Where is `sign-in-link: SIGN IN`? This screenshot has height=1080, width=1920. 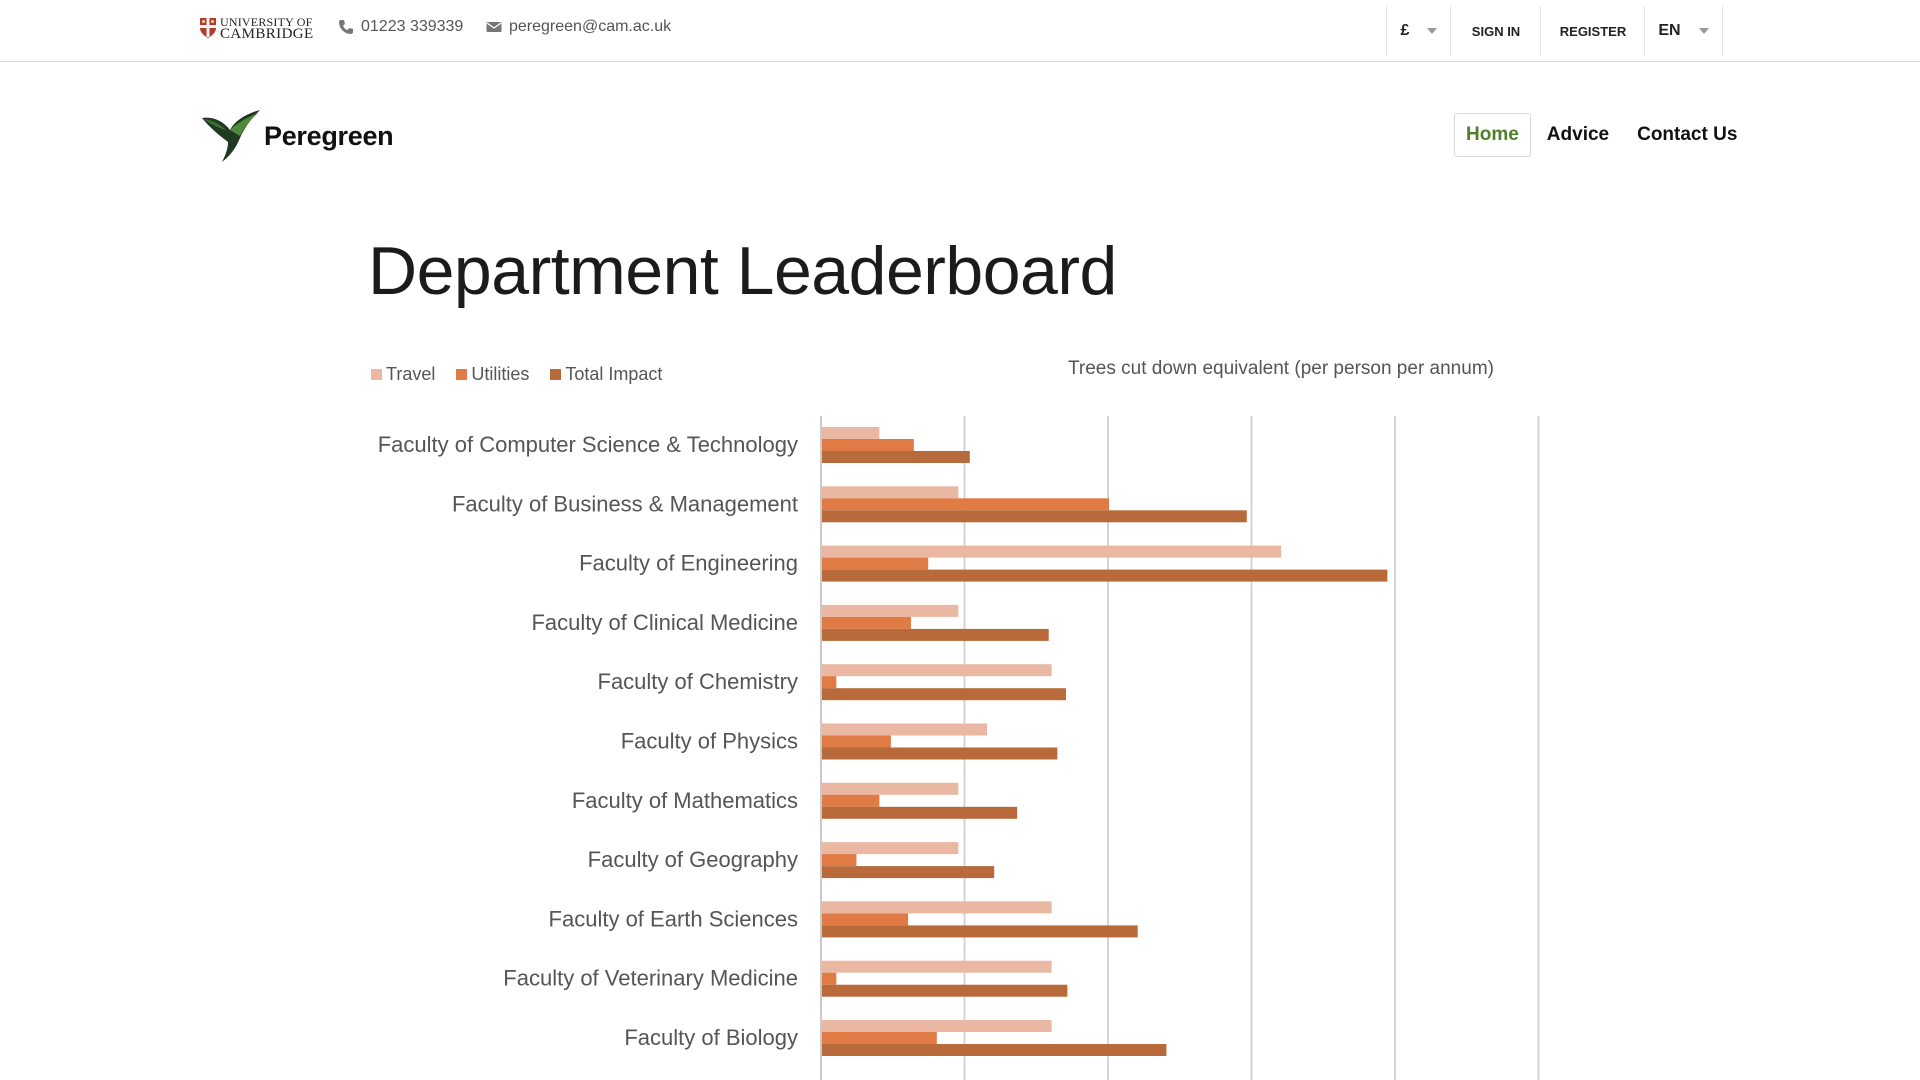
sign-in-link: SIGN IN is located at coordinates (1495, 31).